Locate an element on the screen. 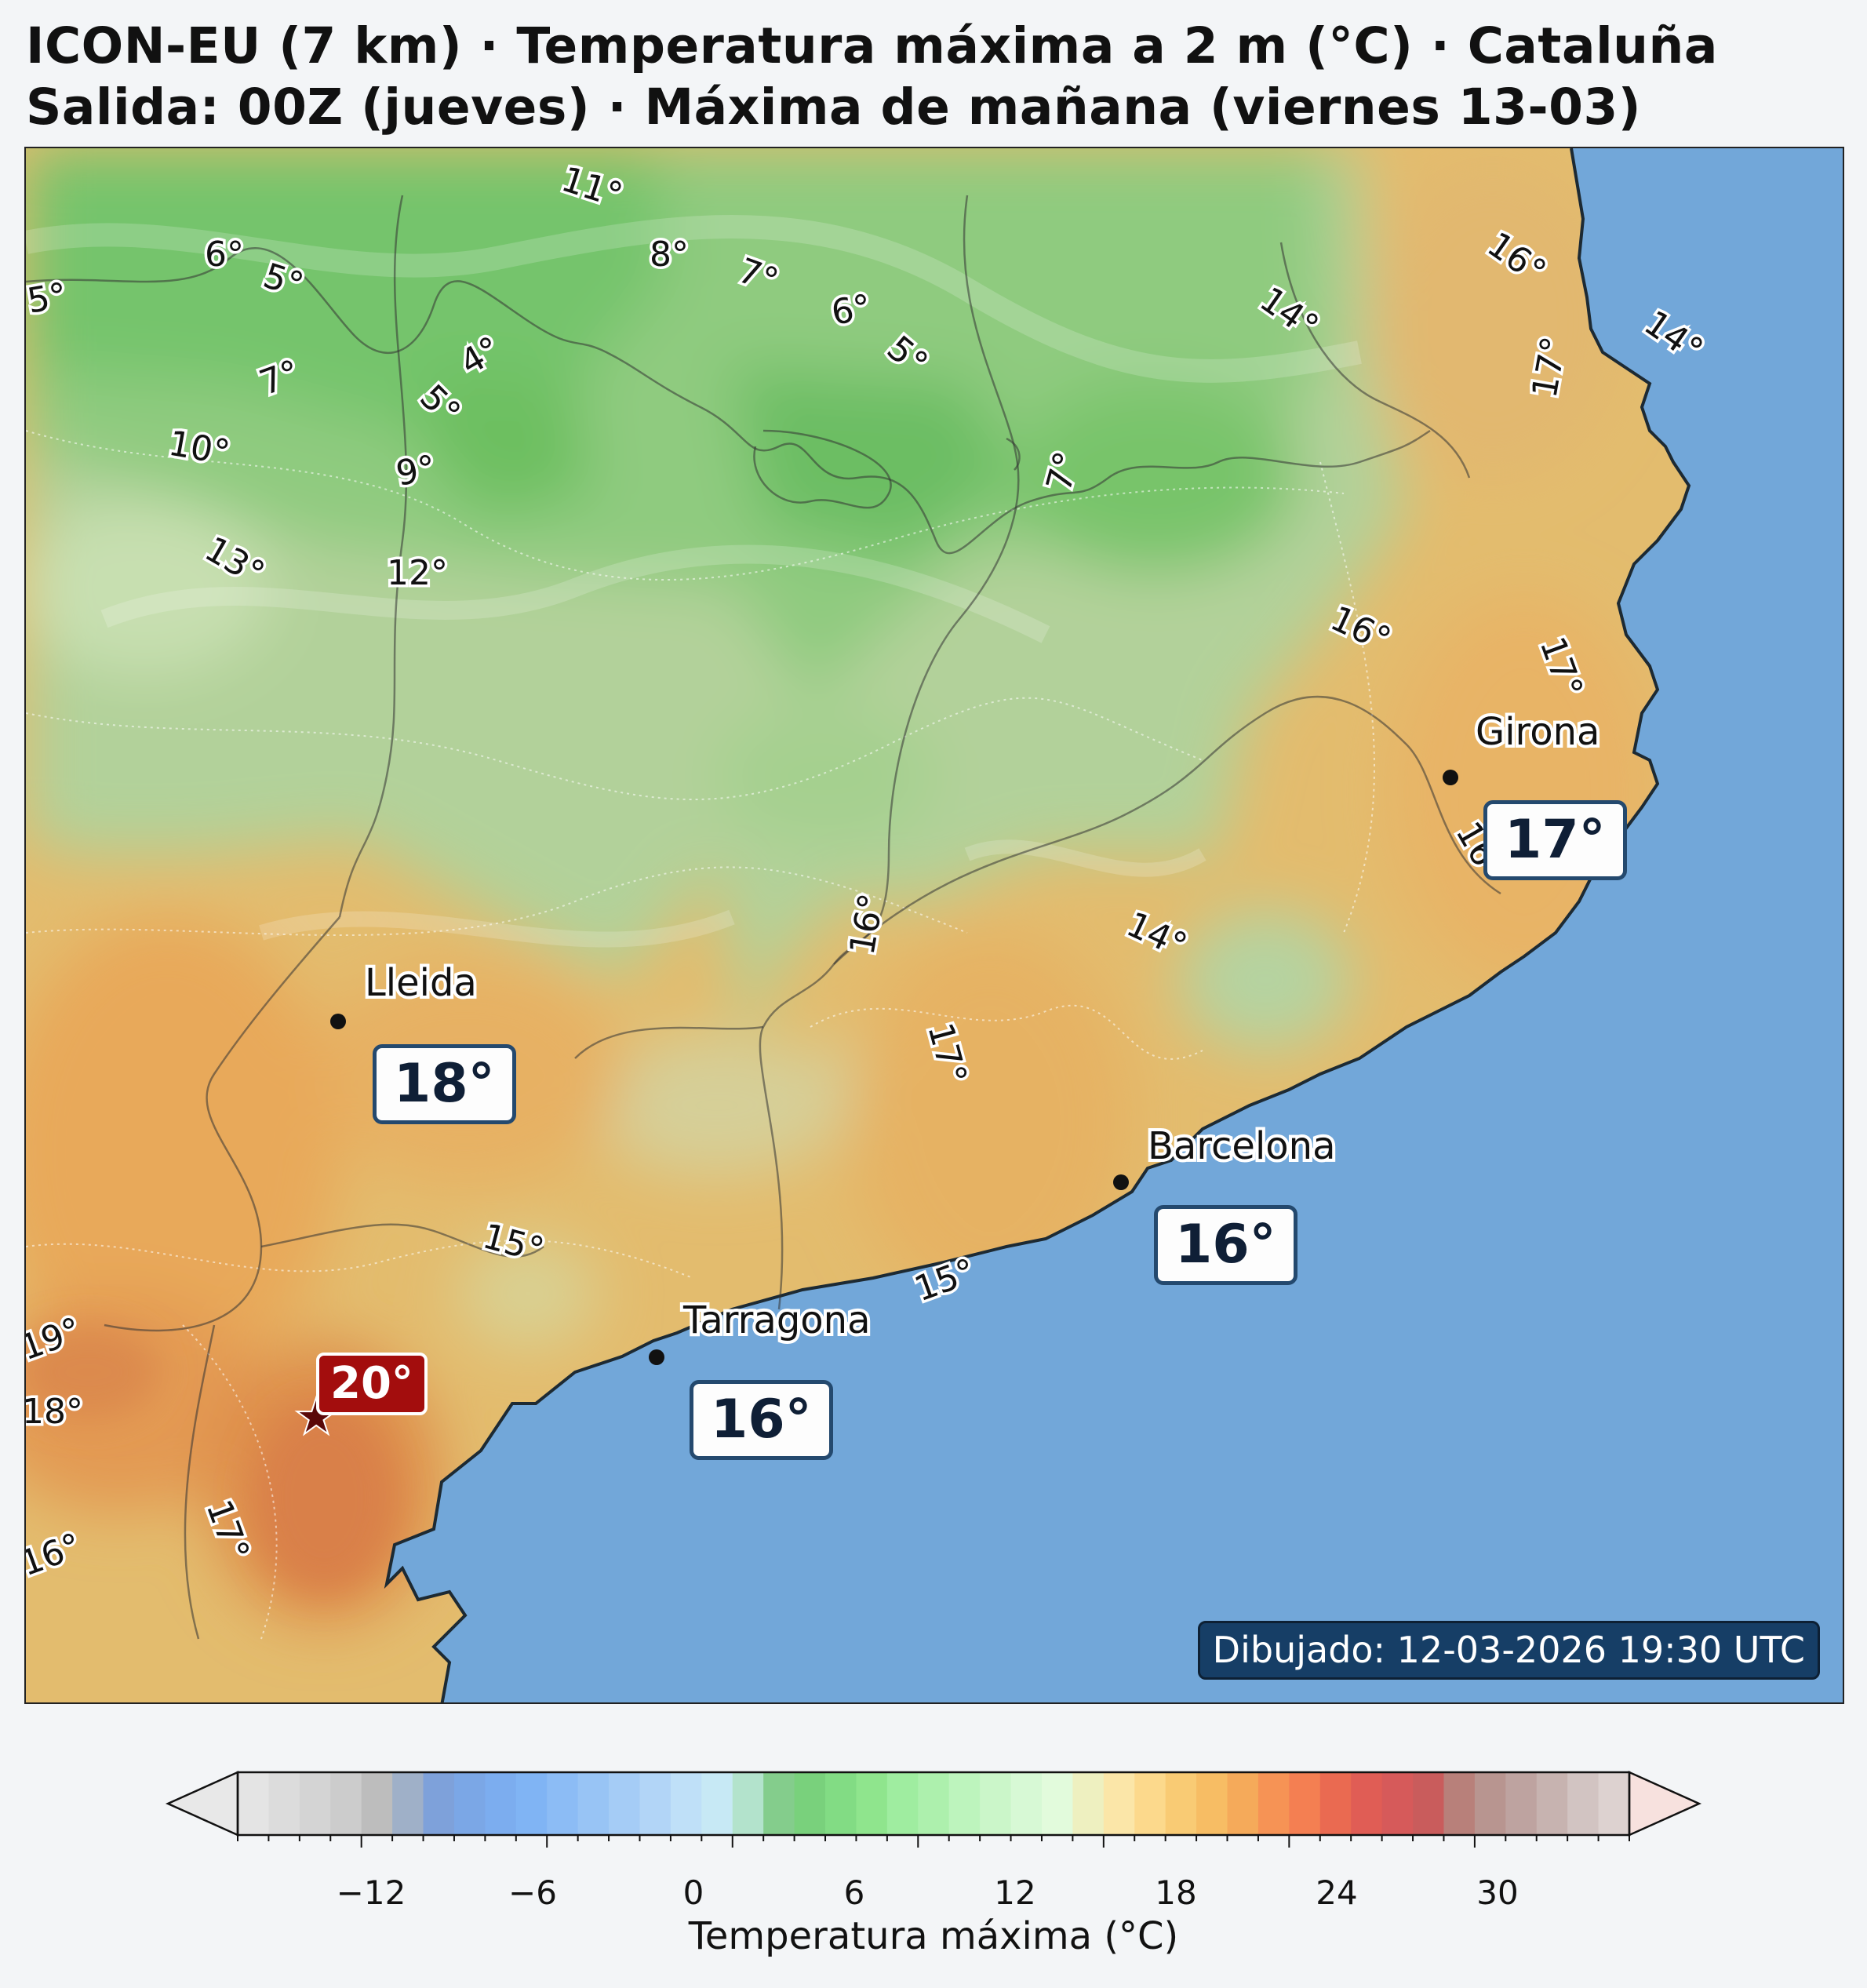 The image size is (1867, 1988). city-temp-girona: 17° is located at coordinates (1555, 840).